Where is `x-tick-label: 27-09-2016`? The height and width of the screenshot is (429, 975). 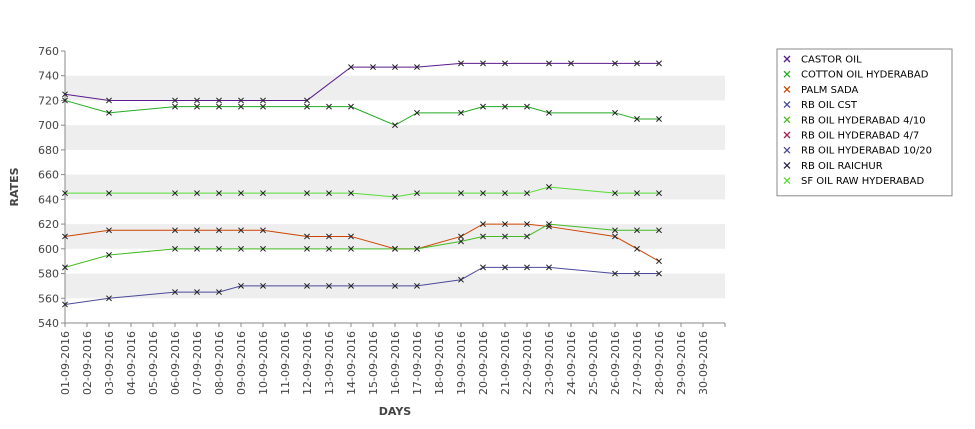
x-tick-label: 27-09-2016 is located at coordinates (637, 363).